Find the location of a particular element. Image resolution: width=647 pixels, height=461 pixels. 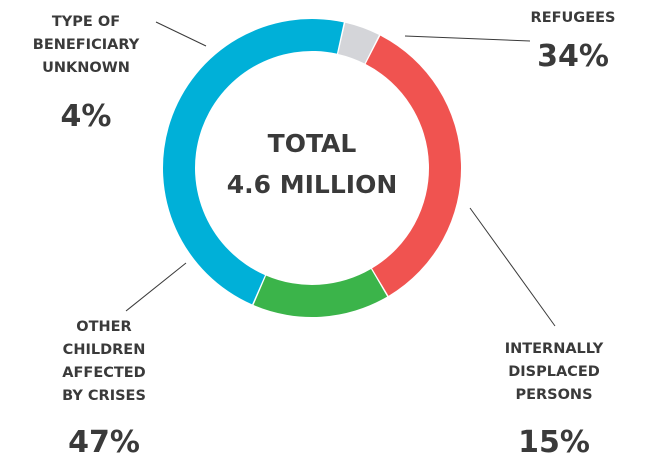

slice-percentage: 47% is located at coordinates (104, 442).